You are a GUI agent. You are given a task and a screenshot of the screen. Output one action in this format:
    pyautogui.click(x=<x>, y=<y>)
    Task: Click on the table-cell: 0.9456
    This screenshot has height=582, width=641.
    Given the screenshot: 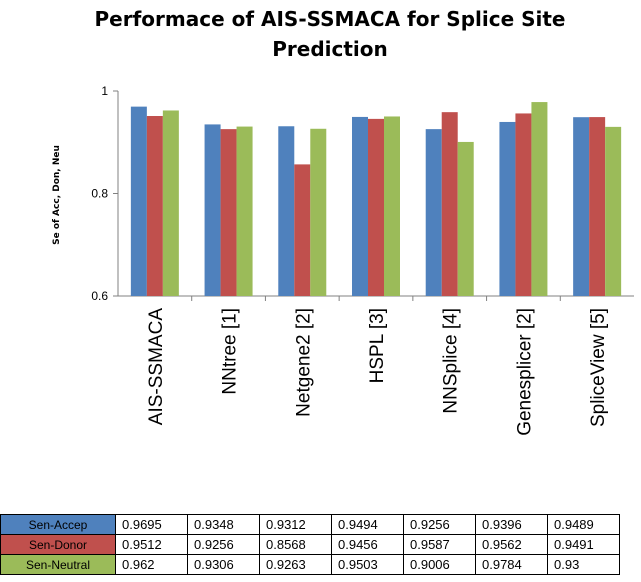 What is the action you would take?
    pyautogui.click(x=367, y=544)
    